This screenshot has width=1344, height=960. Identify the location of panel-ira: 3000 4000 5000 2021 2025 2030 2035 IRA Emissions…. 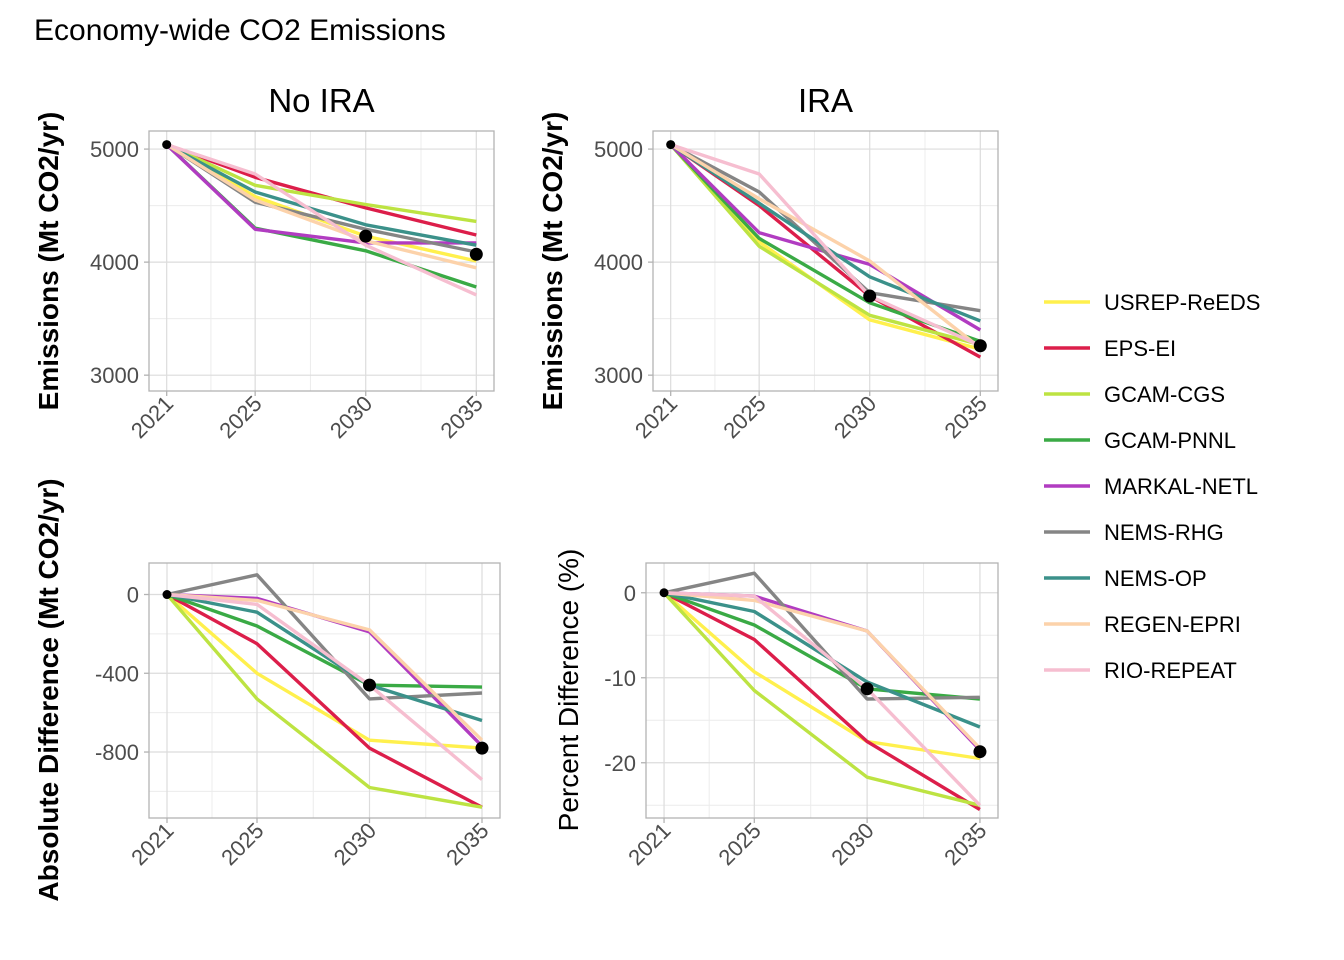
(768, 262).